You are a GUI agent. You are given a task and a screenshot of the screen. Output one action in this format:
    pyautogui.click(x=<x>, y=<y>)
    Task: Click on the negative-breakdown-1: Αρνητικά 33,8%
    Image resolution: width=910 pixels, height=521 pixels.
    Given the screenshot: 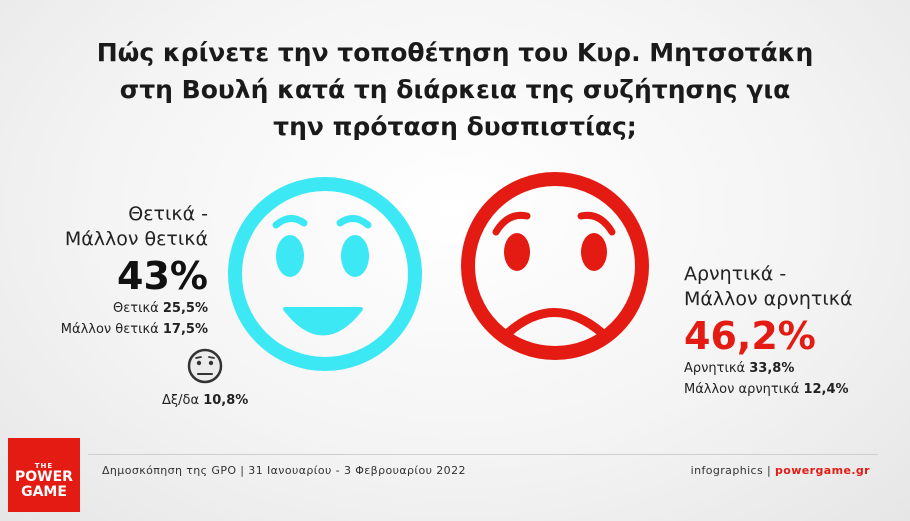 What is the action you would take?
    pyautogui.click(x=768, y=368)
    